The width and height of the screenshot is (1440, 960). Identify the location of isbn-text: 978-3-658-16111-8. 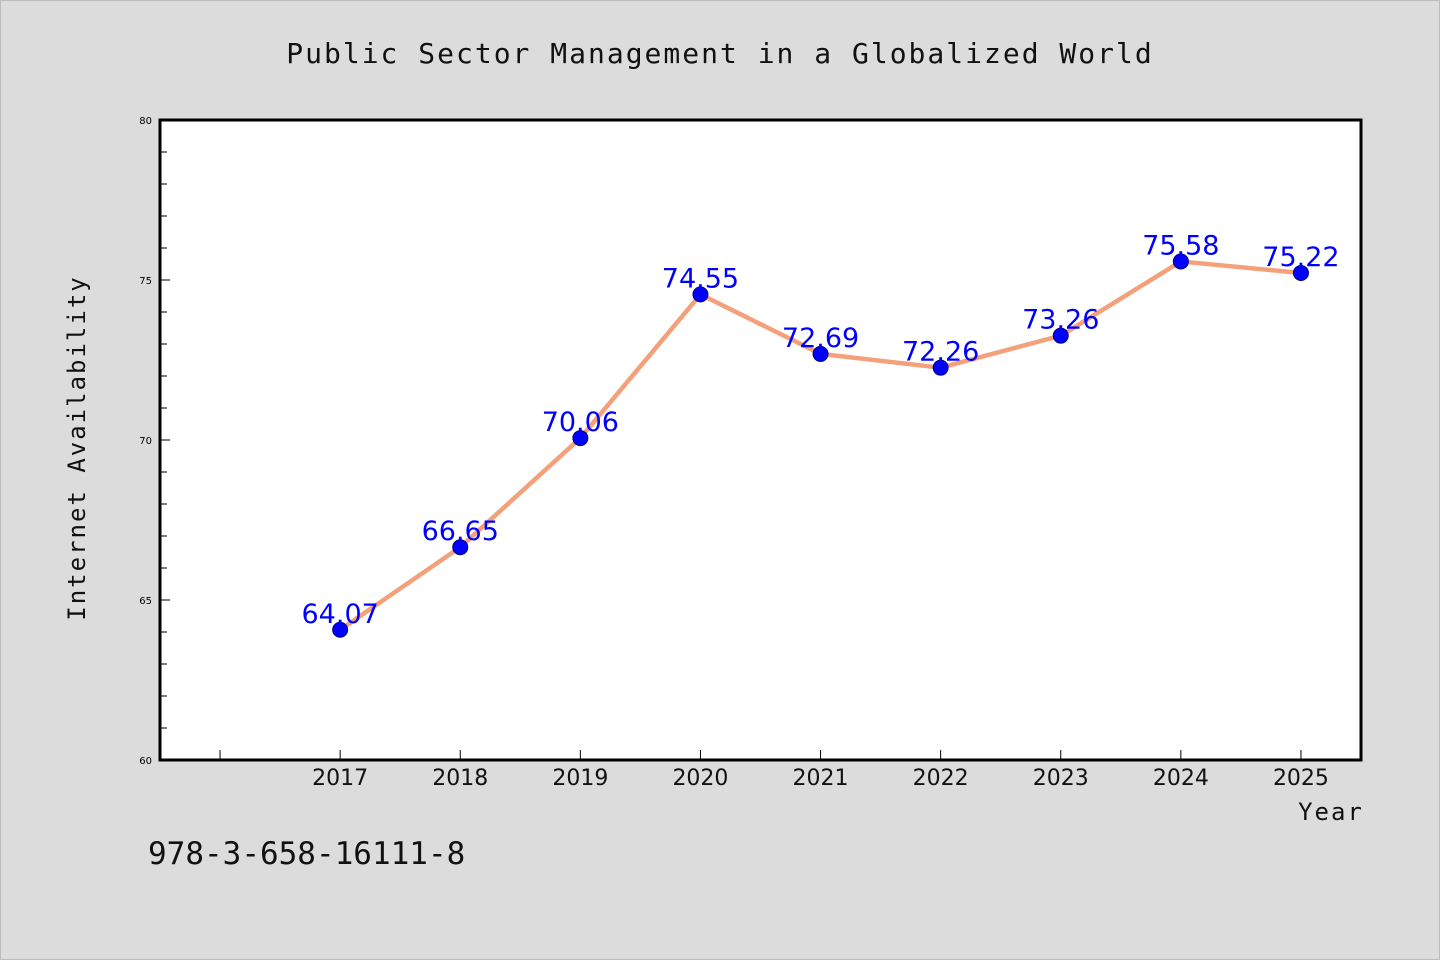
(306, 854).